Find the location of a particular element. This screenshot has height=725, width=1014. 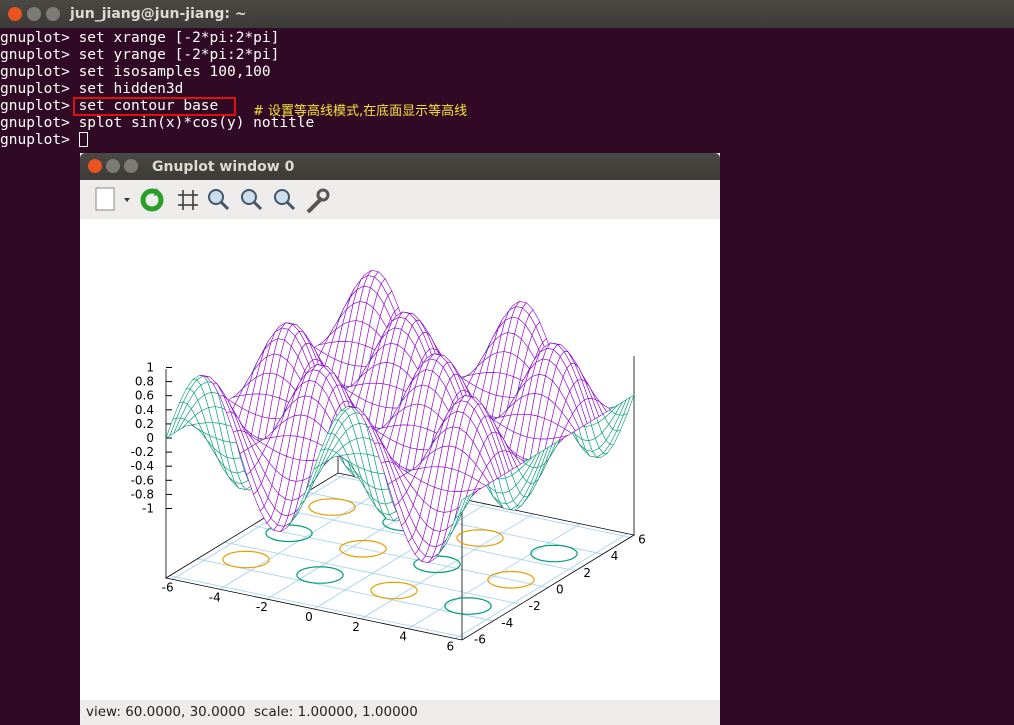

x-tick-label: -2 is located at coordinates (262, 607).